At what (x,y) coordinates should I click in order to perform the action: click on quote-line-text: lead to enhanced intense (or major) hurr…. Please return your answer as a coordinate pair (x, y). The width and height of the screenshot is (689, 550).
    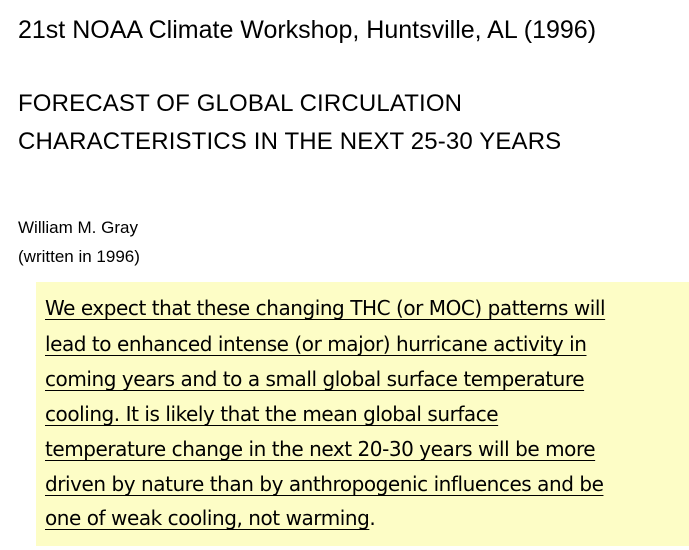
    Looking at the image, I should click on (316, 344).